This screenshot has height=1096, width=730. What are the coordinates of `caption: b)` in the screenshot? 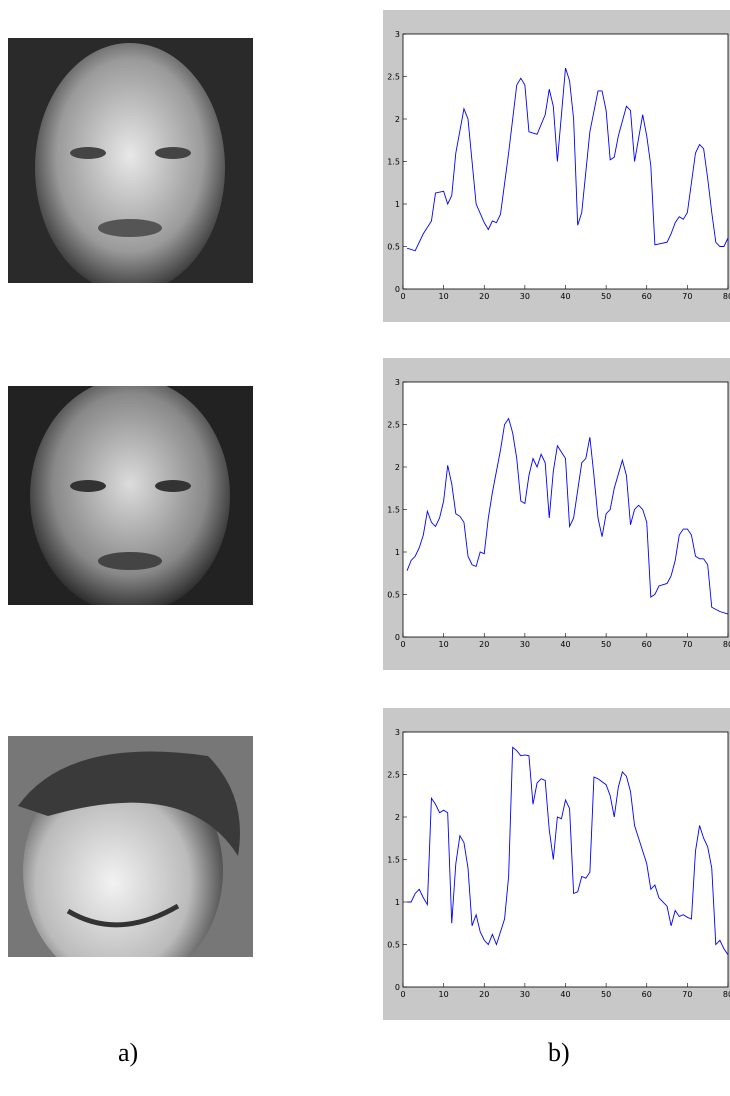 It's located at (559, 1052).